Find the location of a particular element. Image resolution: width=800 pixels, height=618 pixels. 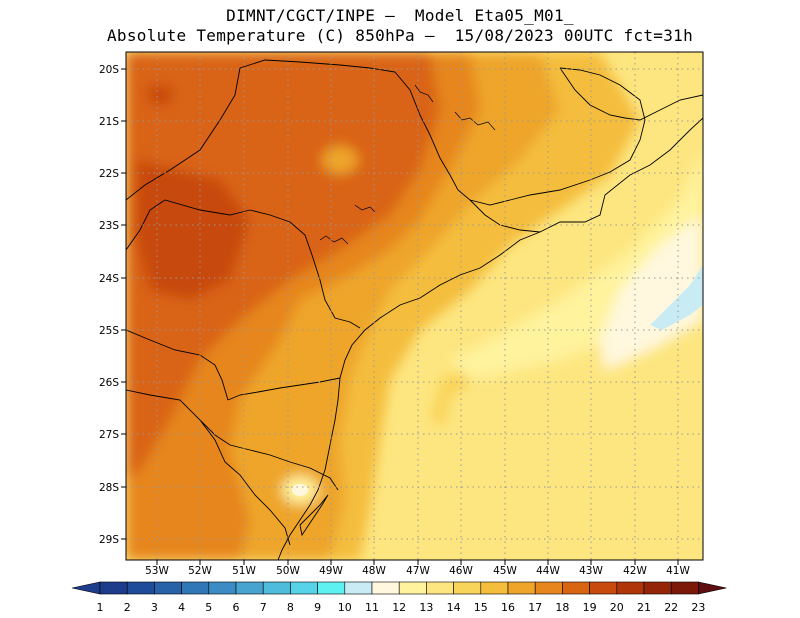

lon-label: 49W is located at coordinates (331, 571).